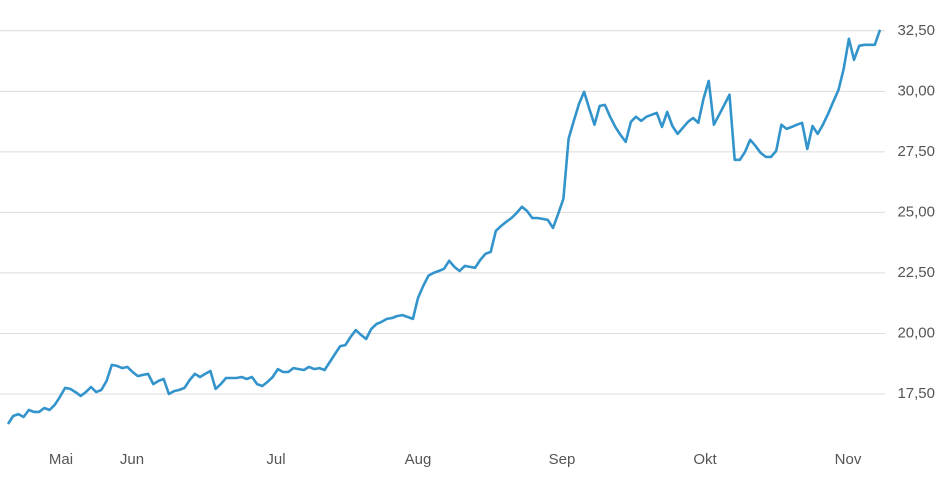 The image size is (943, 477). What do you see at coordinates (562, 459) in the screenshot?
I see `x-tick-label: Sep` at bounding box center [562, 459].